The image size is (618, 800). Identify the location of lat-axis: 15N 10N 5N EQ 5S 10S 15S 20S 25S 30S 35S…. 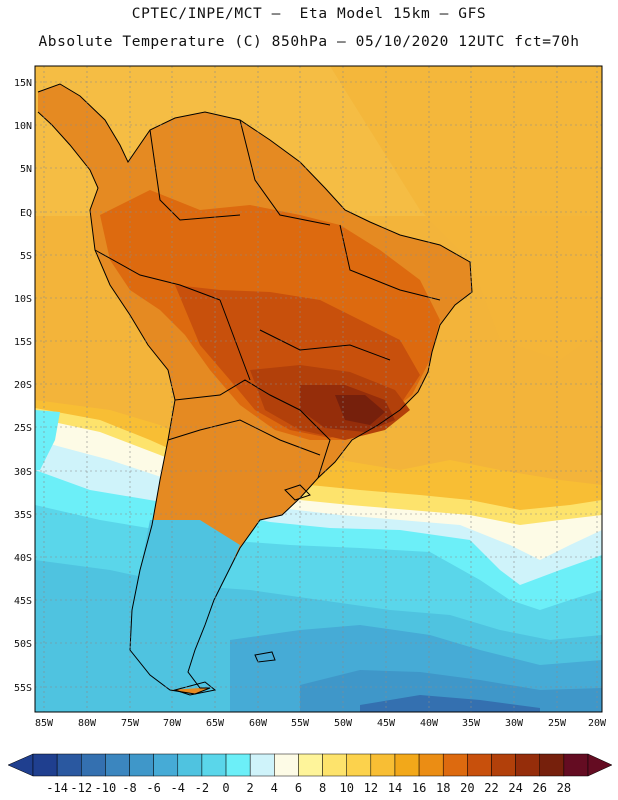
(23, 386).